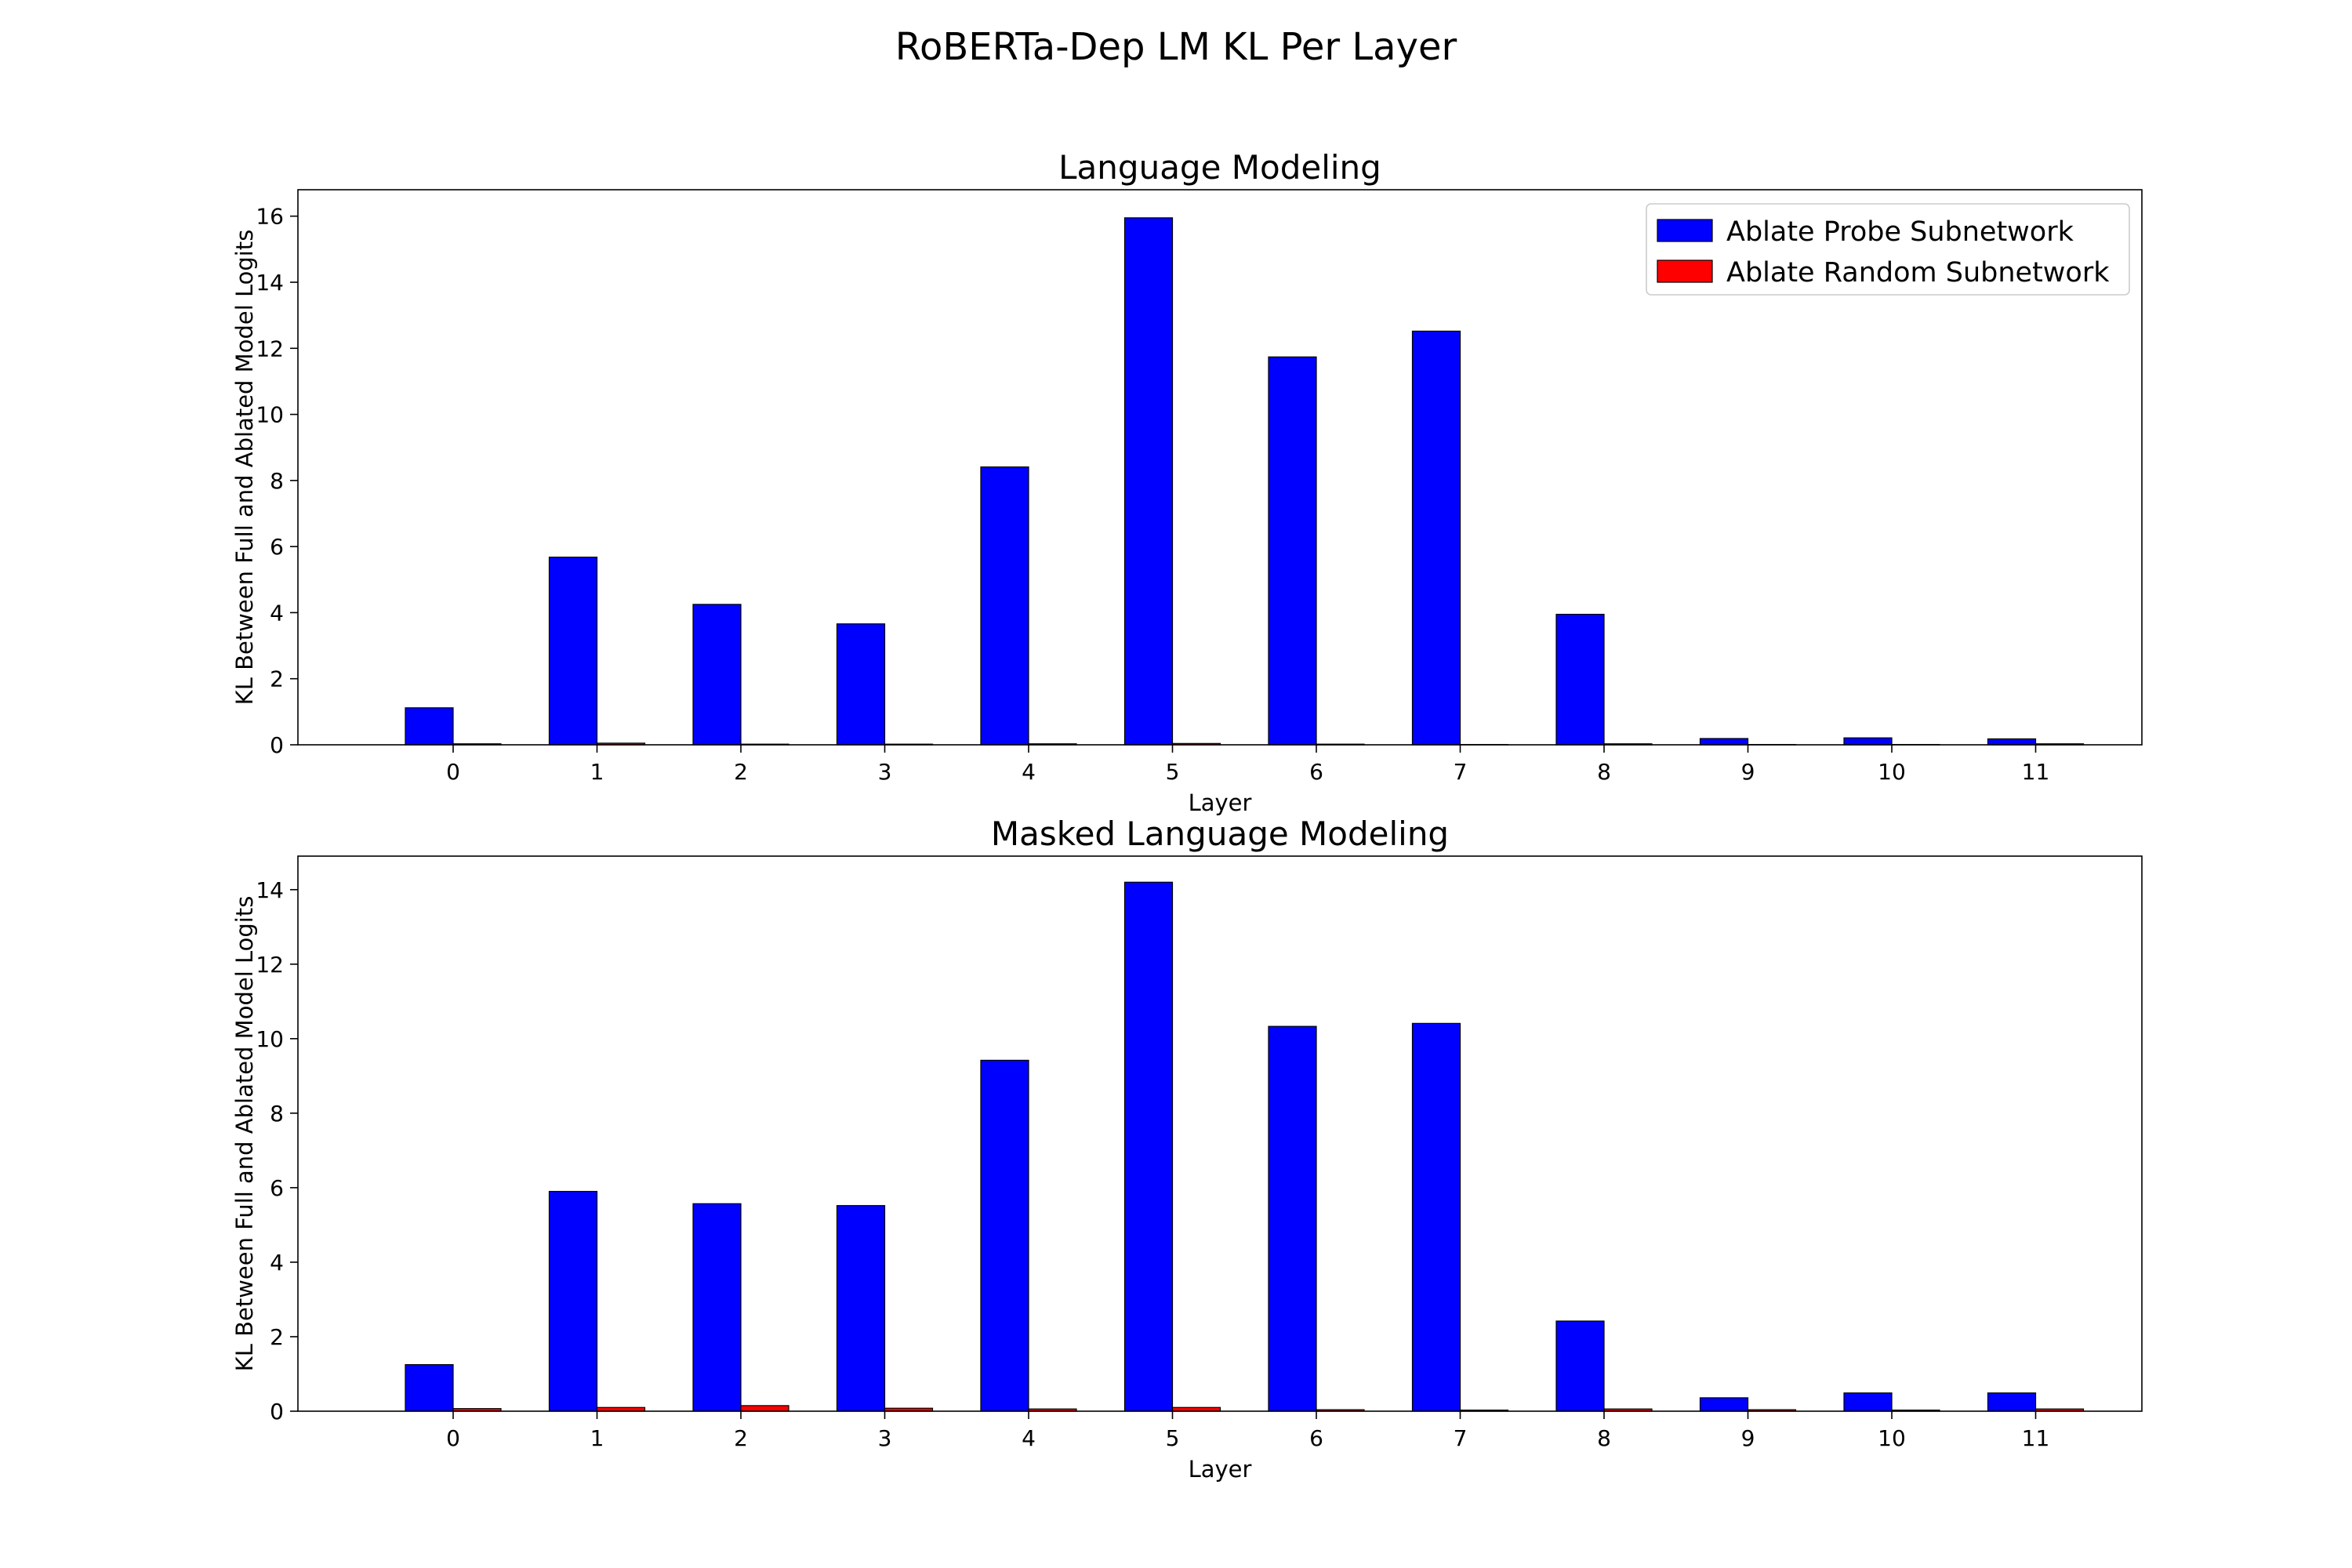  I want to click on plot-title: Language Modeling, so click(1219, 167).